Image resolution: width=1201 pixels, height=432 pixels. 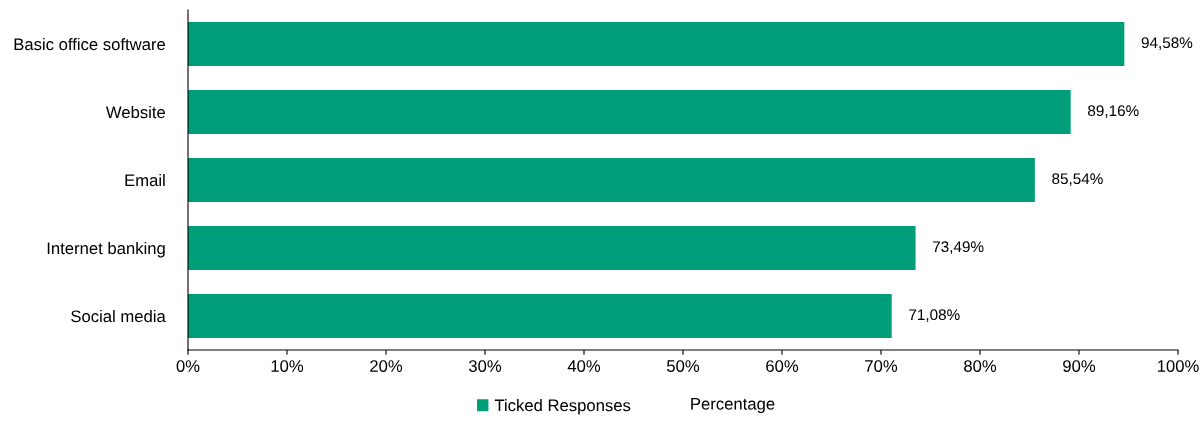 What do you see at coordinates (90, 44) in the screenshot?
I see `y-tick-label: Basic office software` at bounding box center [90, 44].